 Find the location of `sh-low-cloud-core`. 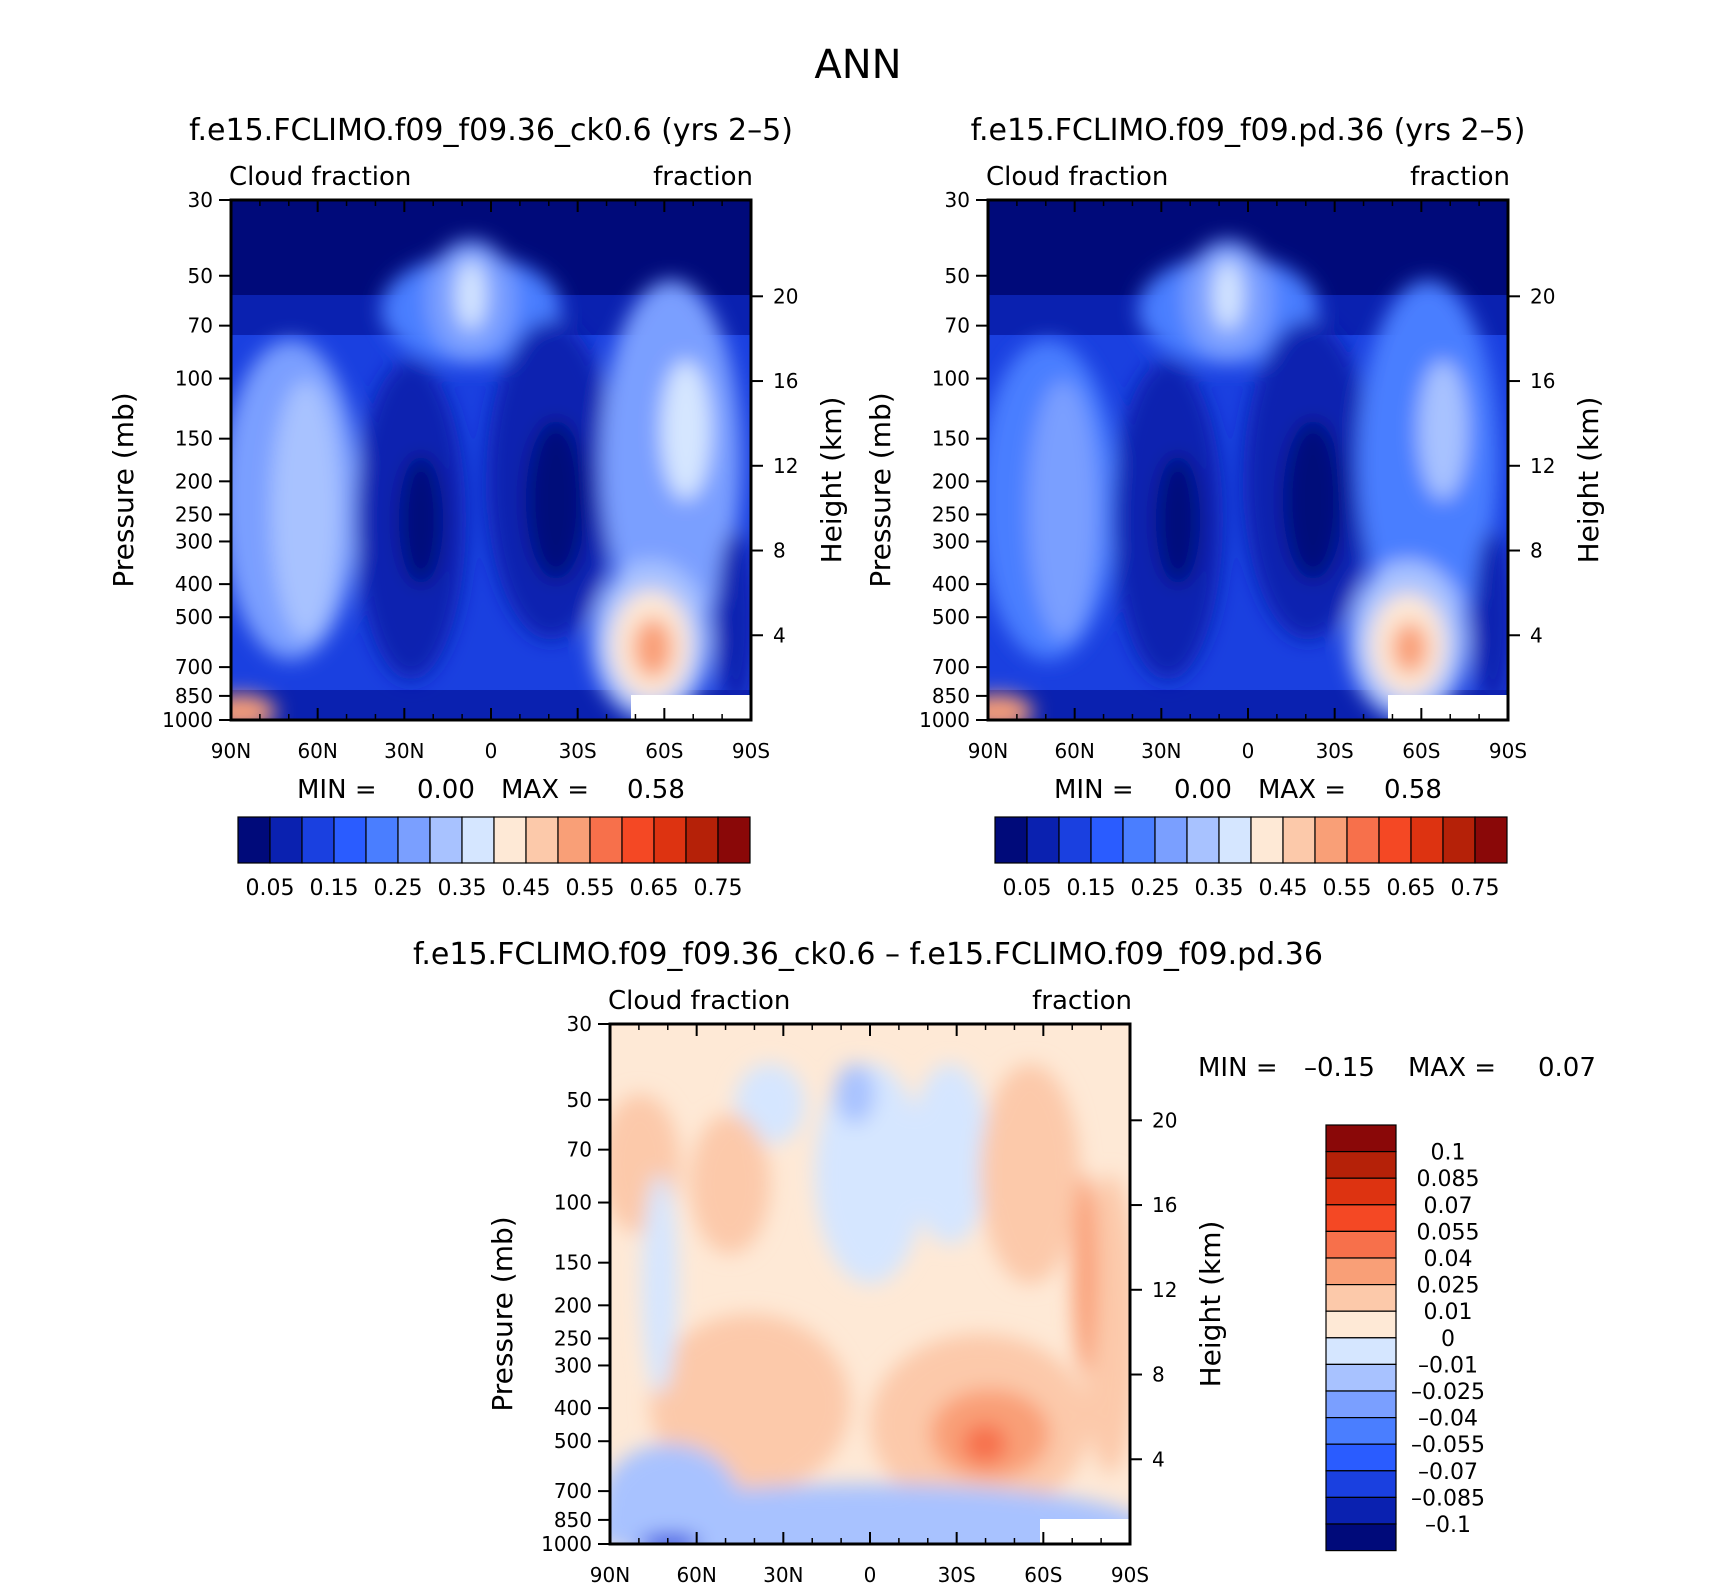

sh-low-cloud-core is located at coordinates (1410, 648).